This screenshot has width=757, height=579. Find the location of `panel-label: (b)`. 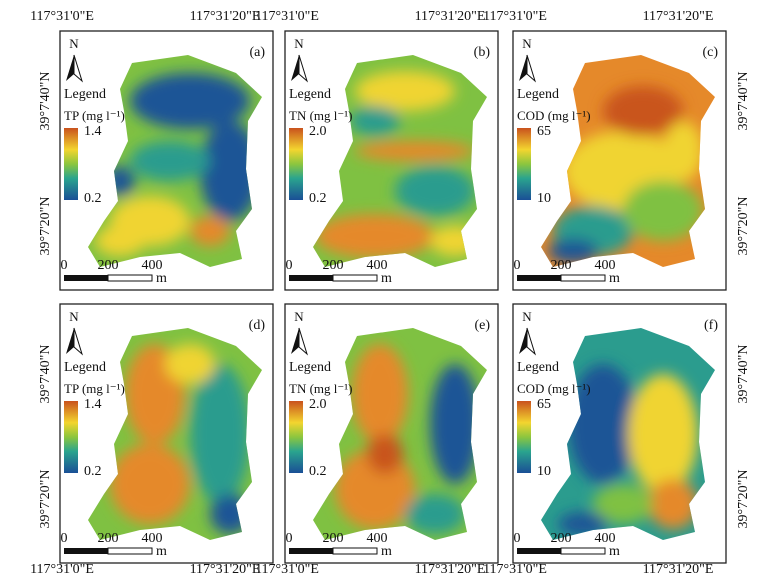

panel-label: (b) is located at coordinates (482, 52).